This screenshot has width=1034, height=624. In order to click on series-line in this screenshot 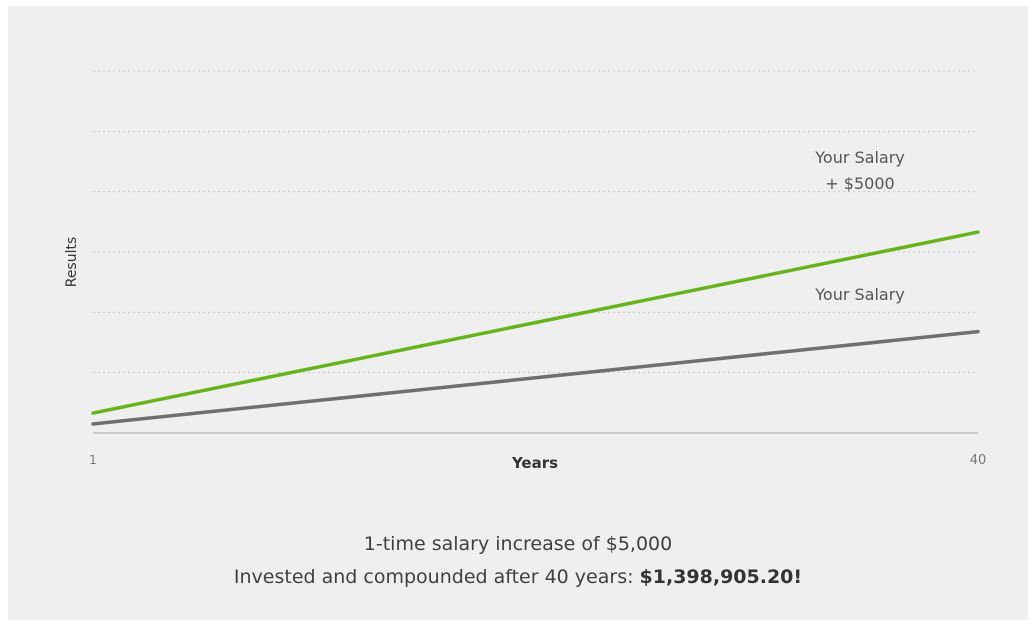, I will do `click(535, 377)`.